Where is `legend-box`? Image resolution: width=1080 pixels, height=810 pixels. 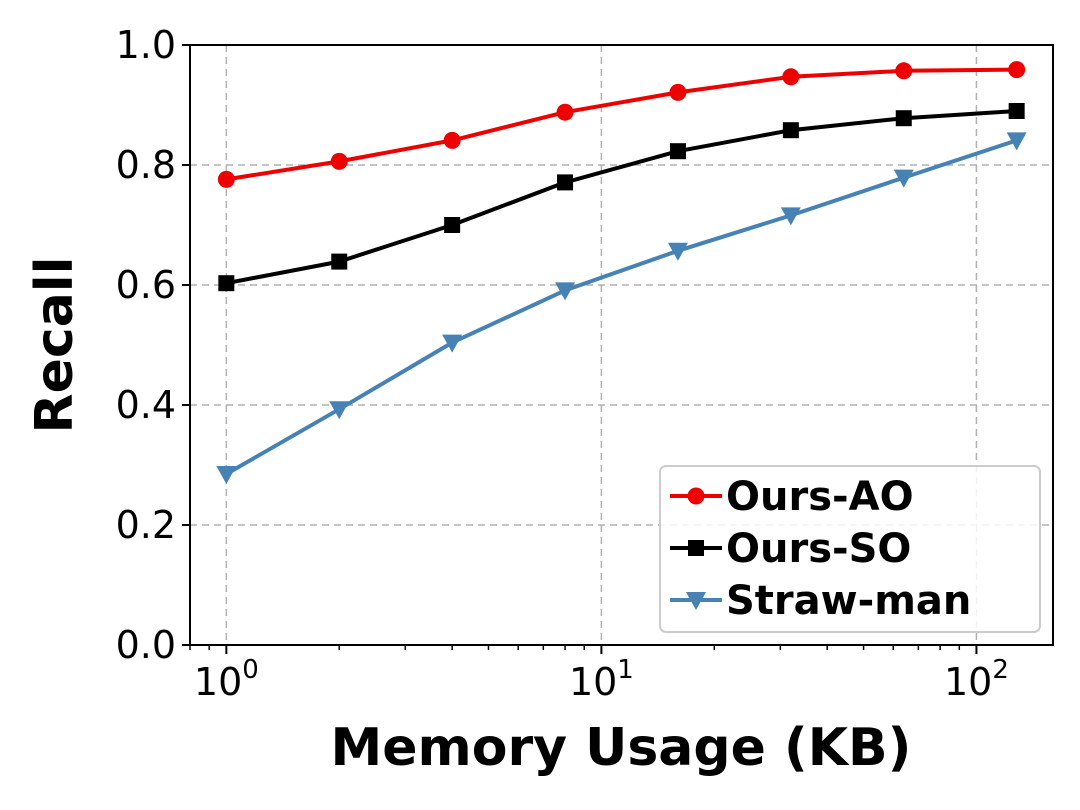 legend-box is located at coordinates (850, 549).